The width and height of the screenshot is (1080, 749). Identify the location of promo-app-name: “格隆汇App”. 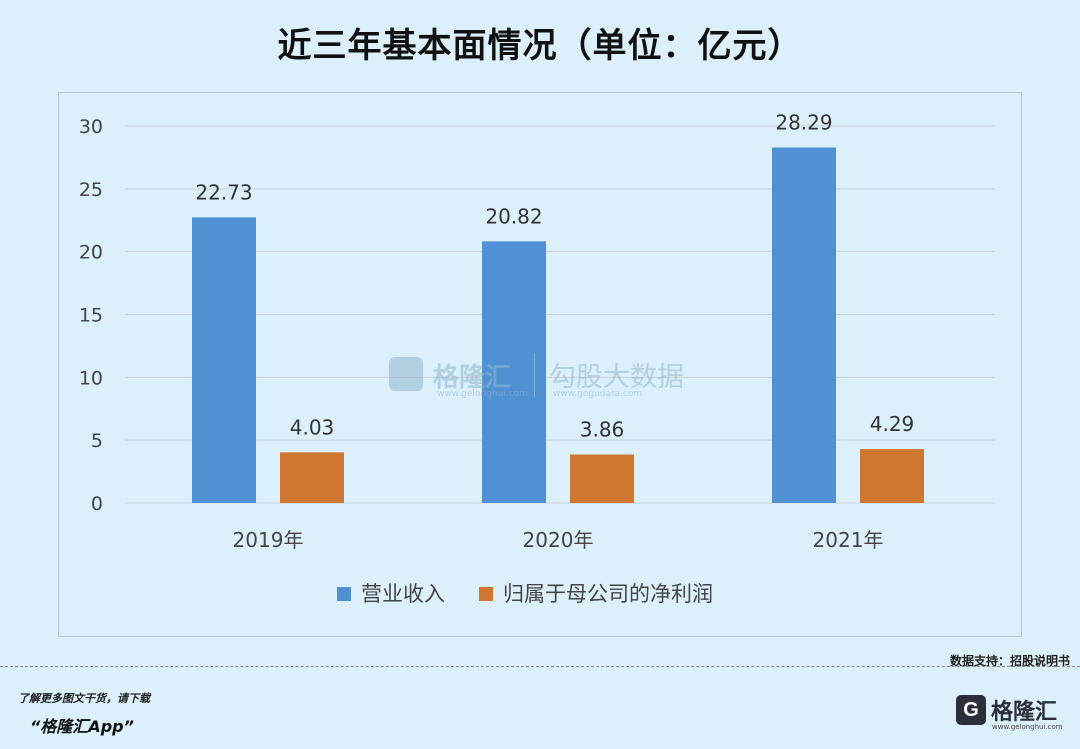
(82, 726).